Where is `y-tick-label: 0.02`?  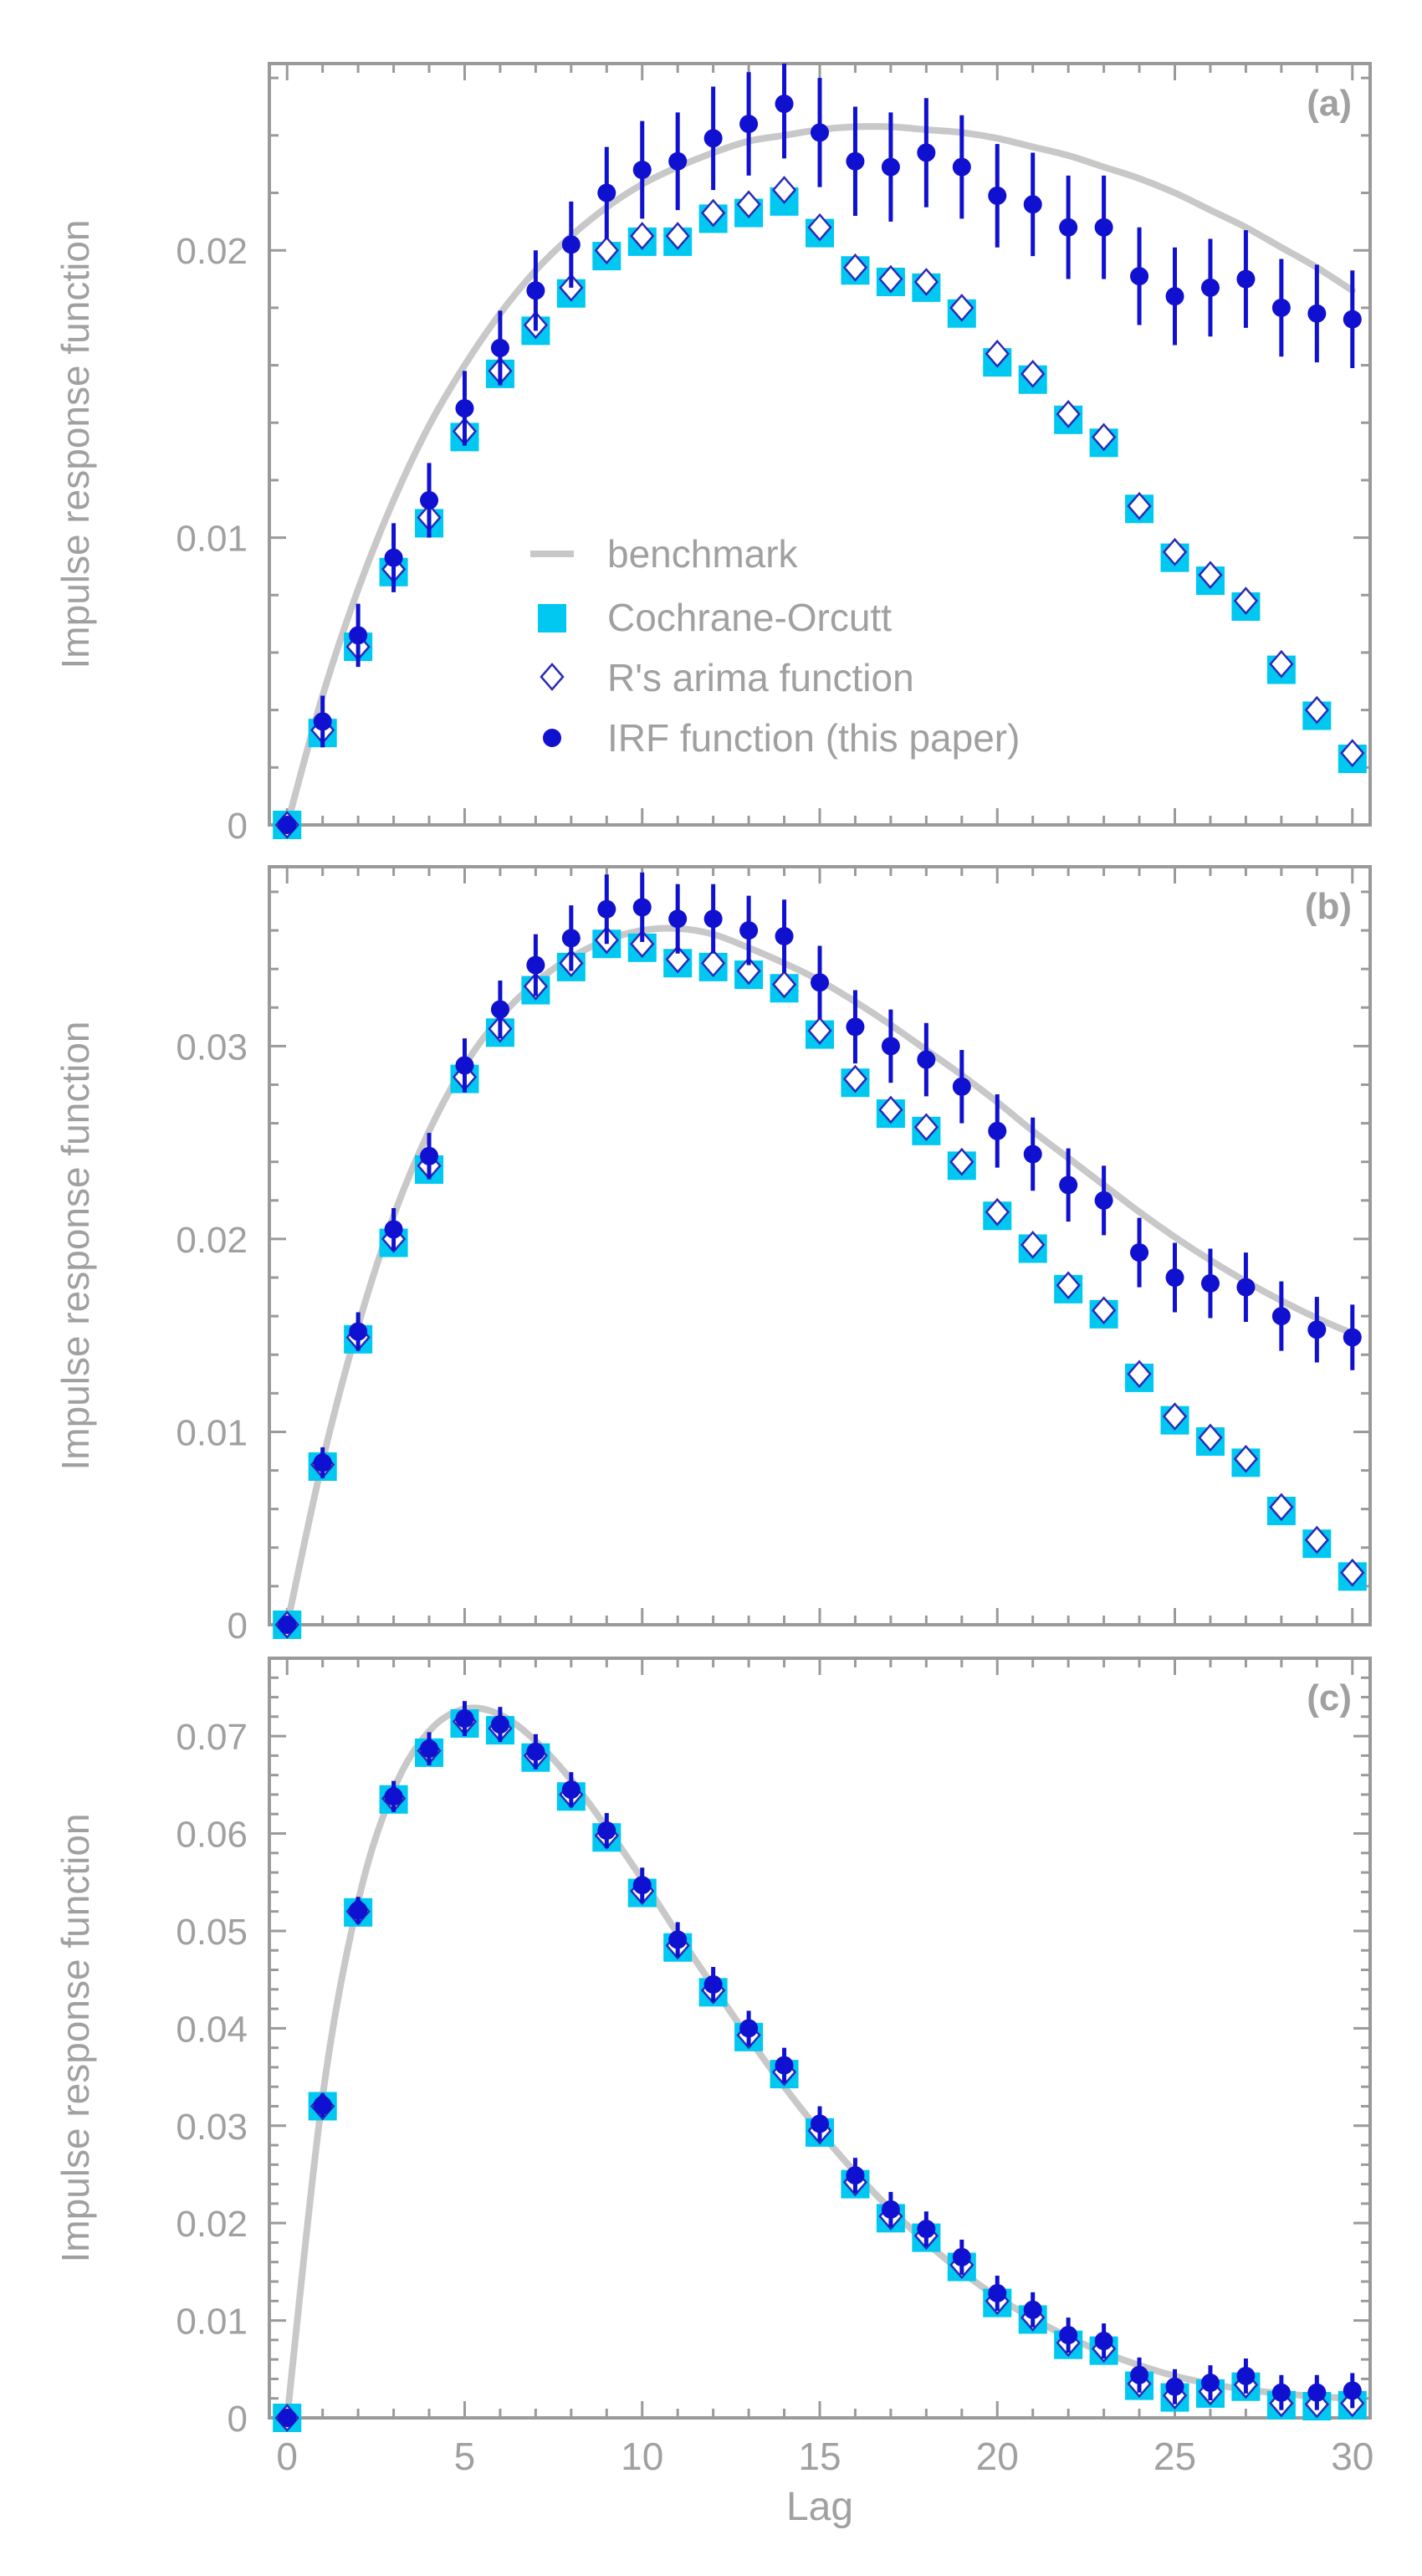 y-tick-label: 0.02 is located at coordinates (212, 2225).